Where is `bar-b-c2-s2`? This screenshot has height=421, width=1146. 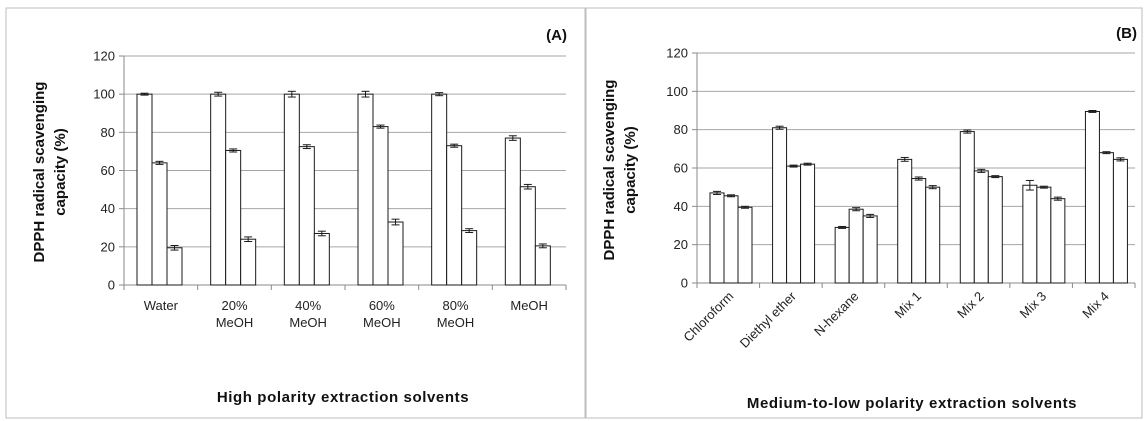 bar-b-c2-s2 is located at coordinates (870, 249).